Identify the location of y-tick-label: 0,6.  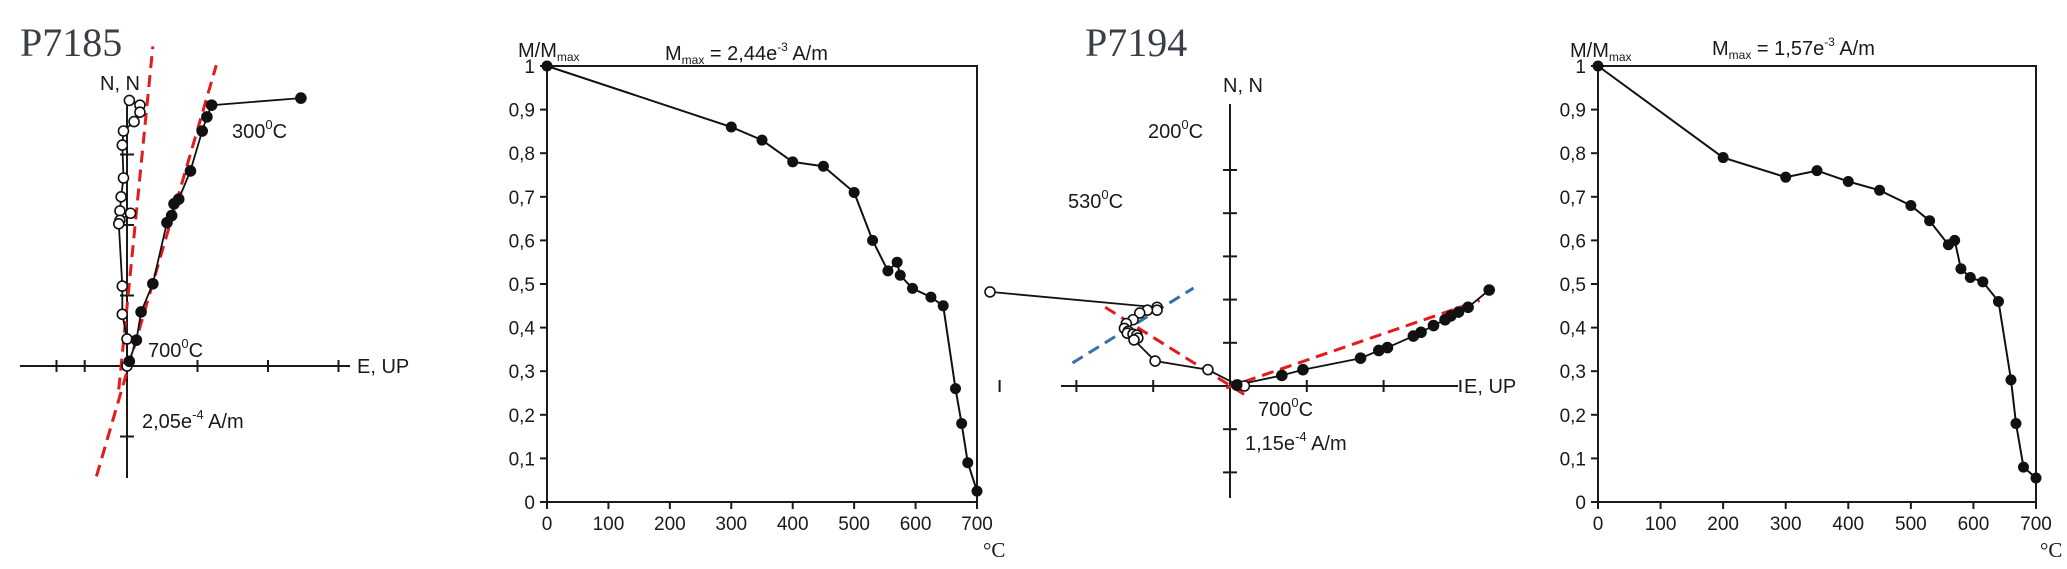
(522, 241).